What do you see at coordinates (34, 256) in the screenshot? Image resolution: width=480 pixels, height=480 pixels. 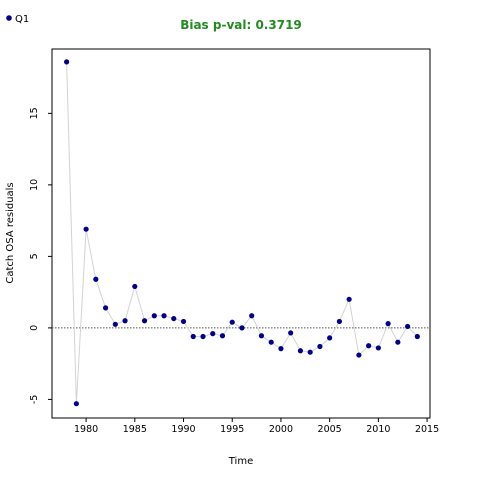 I see `y-tick-label: 5` at bounding box center [34, 256].